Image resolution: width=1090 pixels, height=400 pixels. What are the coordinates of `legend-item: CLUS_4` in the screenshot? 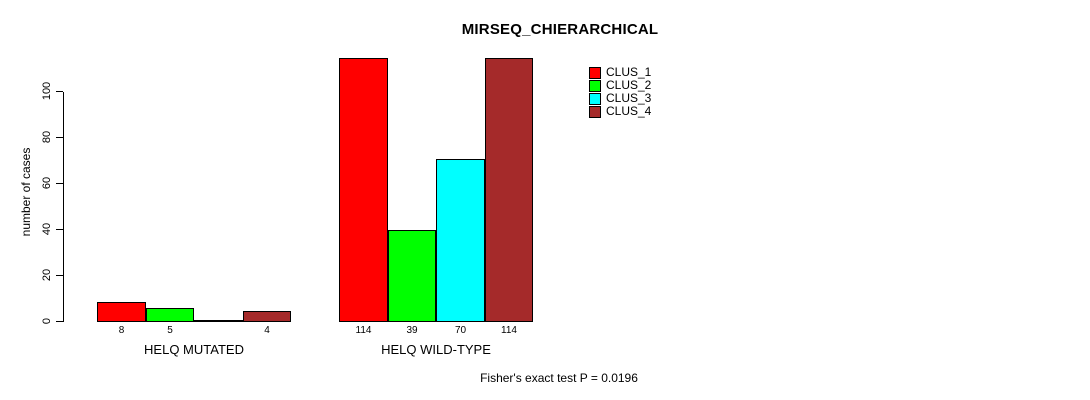 It's located at (620, 111).